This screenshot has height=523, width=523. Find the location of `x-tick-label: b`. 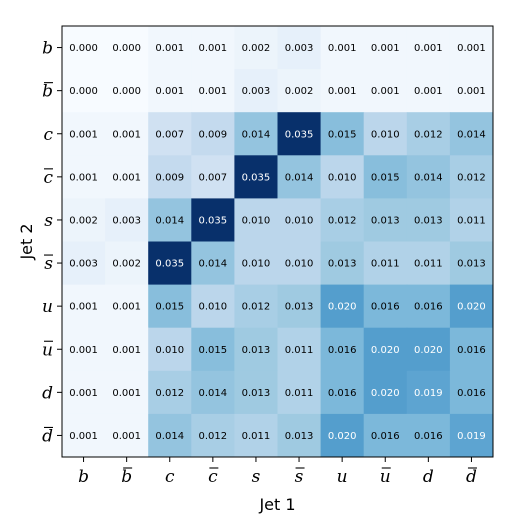

x-tick-label: b is located at coordinates (83, 477).